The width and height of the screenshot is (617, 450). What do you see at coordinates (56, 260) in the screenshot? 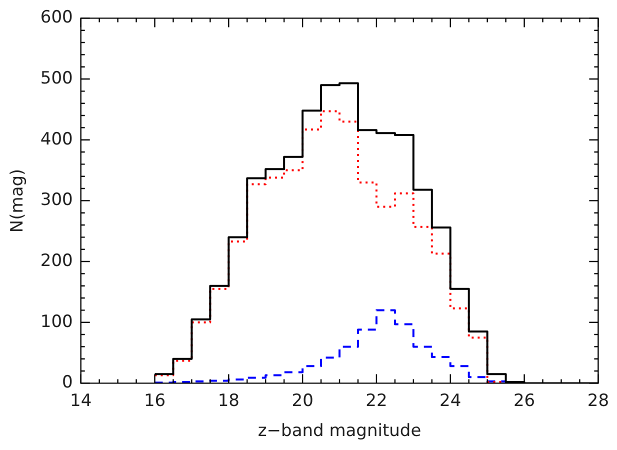
I see `y-tick-label: 200` at bounding box center [56, 260].